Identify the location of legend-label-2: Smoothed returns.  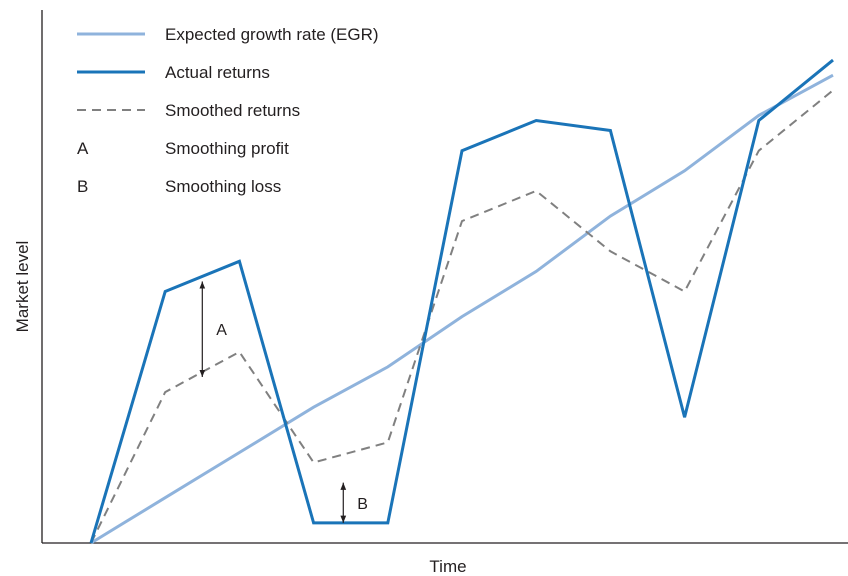
(232, 110).